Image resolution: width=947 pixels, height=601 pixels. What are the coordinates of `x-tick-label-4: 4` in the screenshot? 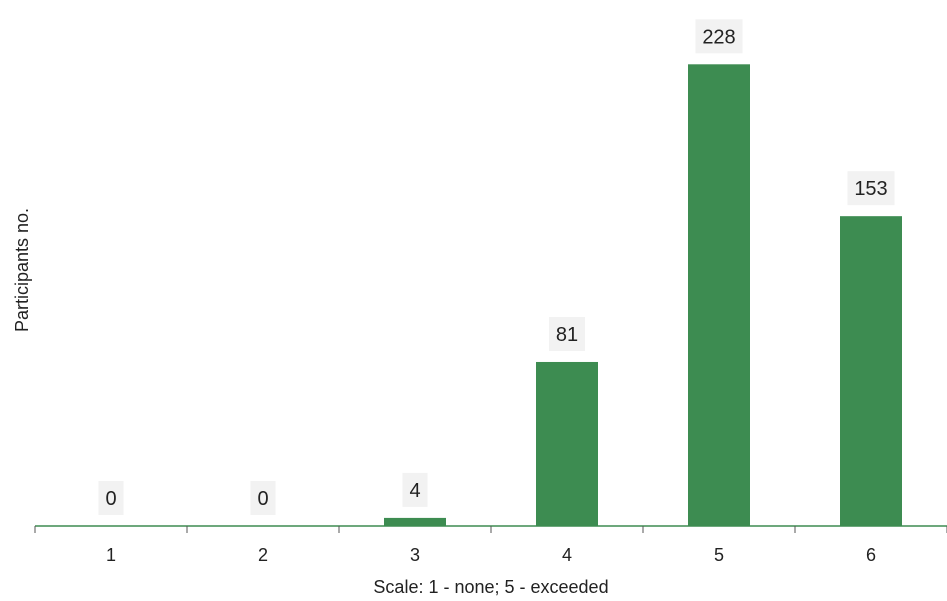 It's located at (567, 555).